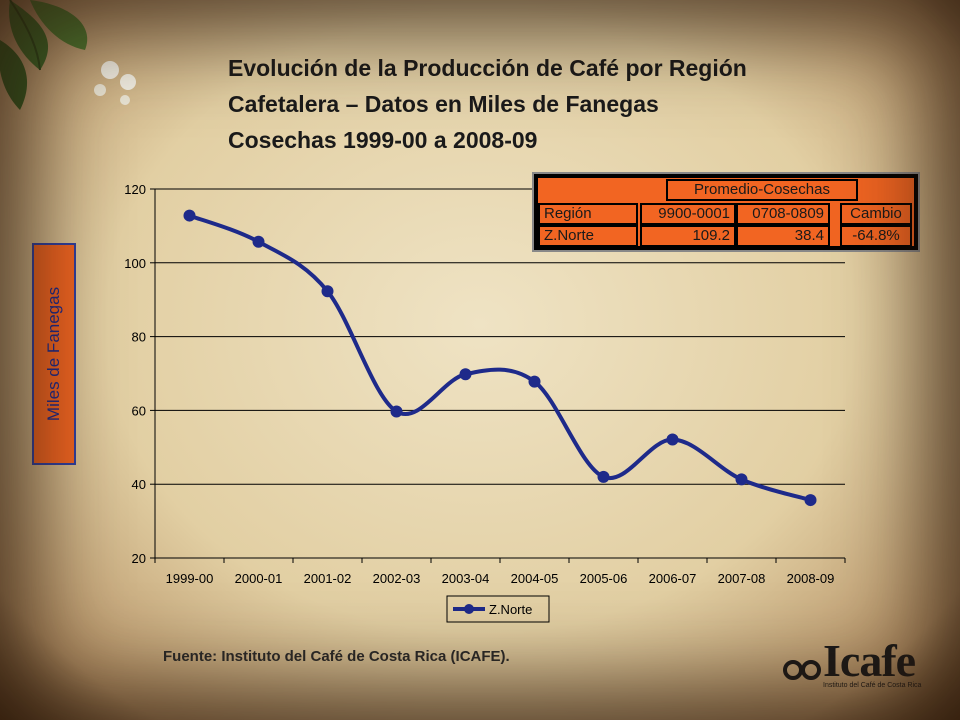 This screenshot has height=720, width=960. I want to click on y-tick-label-1: 40, so click(139, 484).